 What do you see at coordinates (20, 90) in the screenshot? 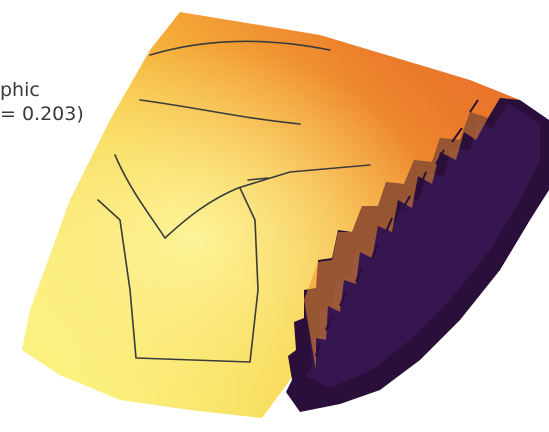
I see `caption-line-1: phic` at bounding box center [20, 90].